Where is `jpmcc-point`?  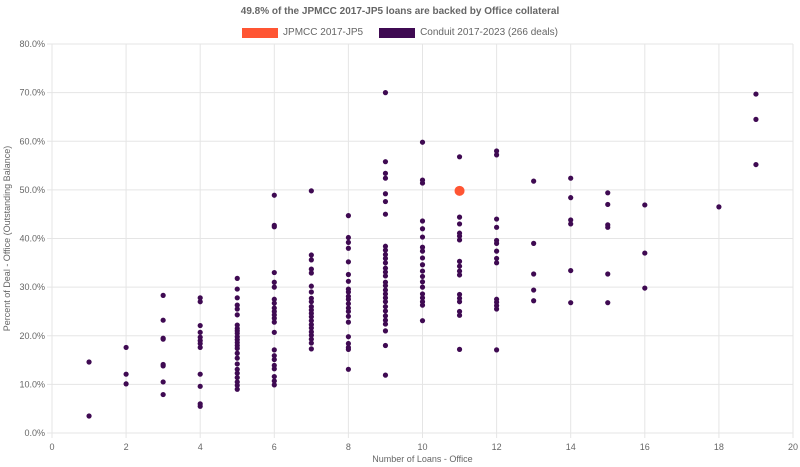 jpmcc-point is located at coordinates (459, 190).